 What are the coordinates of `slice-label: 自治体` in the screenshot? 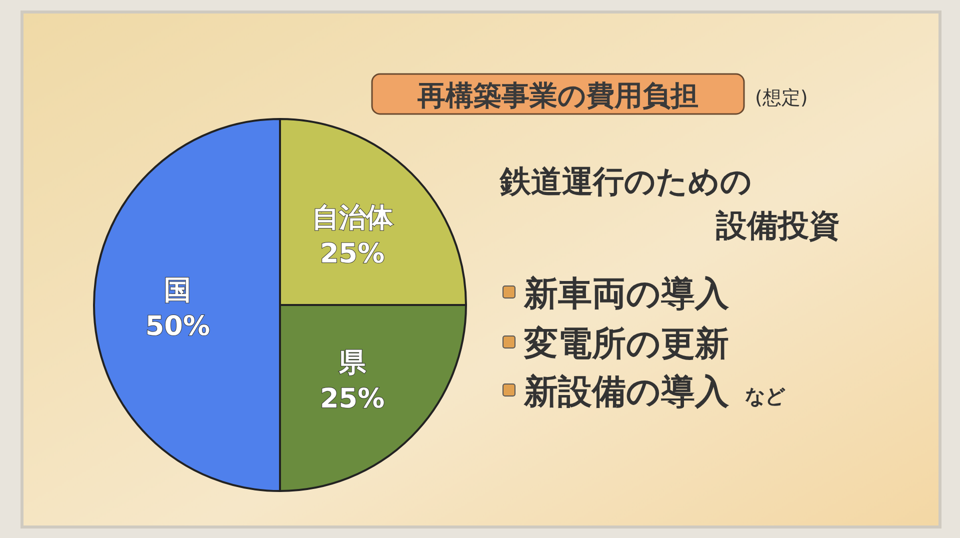 It's located at (353, 218).